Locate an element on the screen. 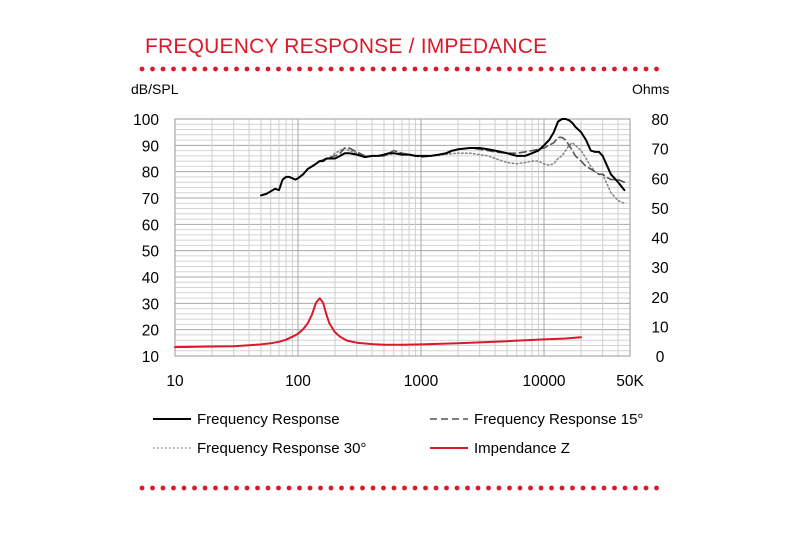  y-left-tick-label: 30 is located at coordinates (151, 304).